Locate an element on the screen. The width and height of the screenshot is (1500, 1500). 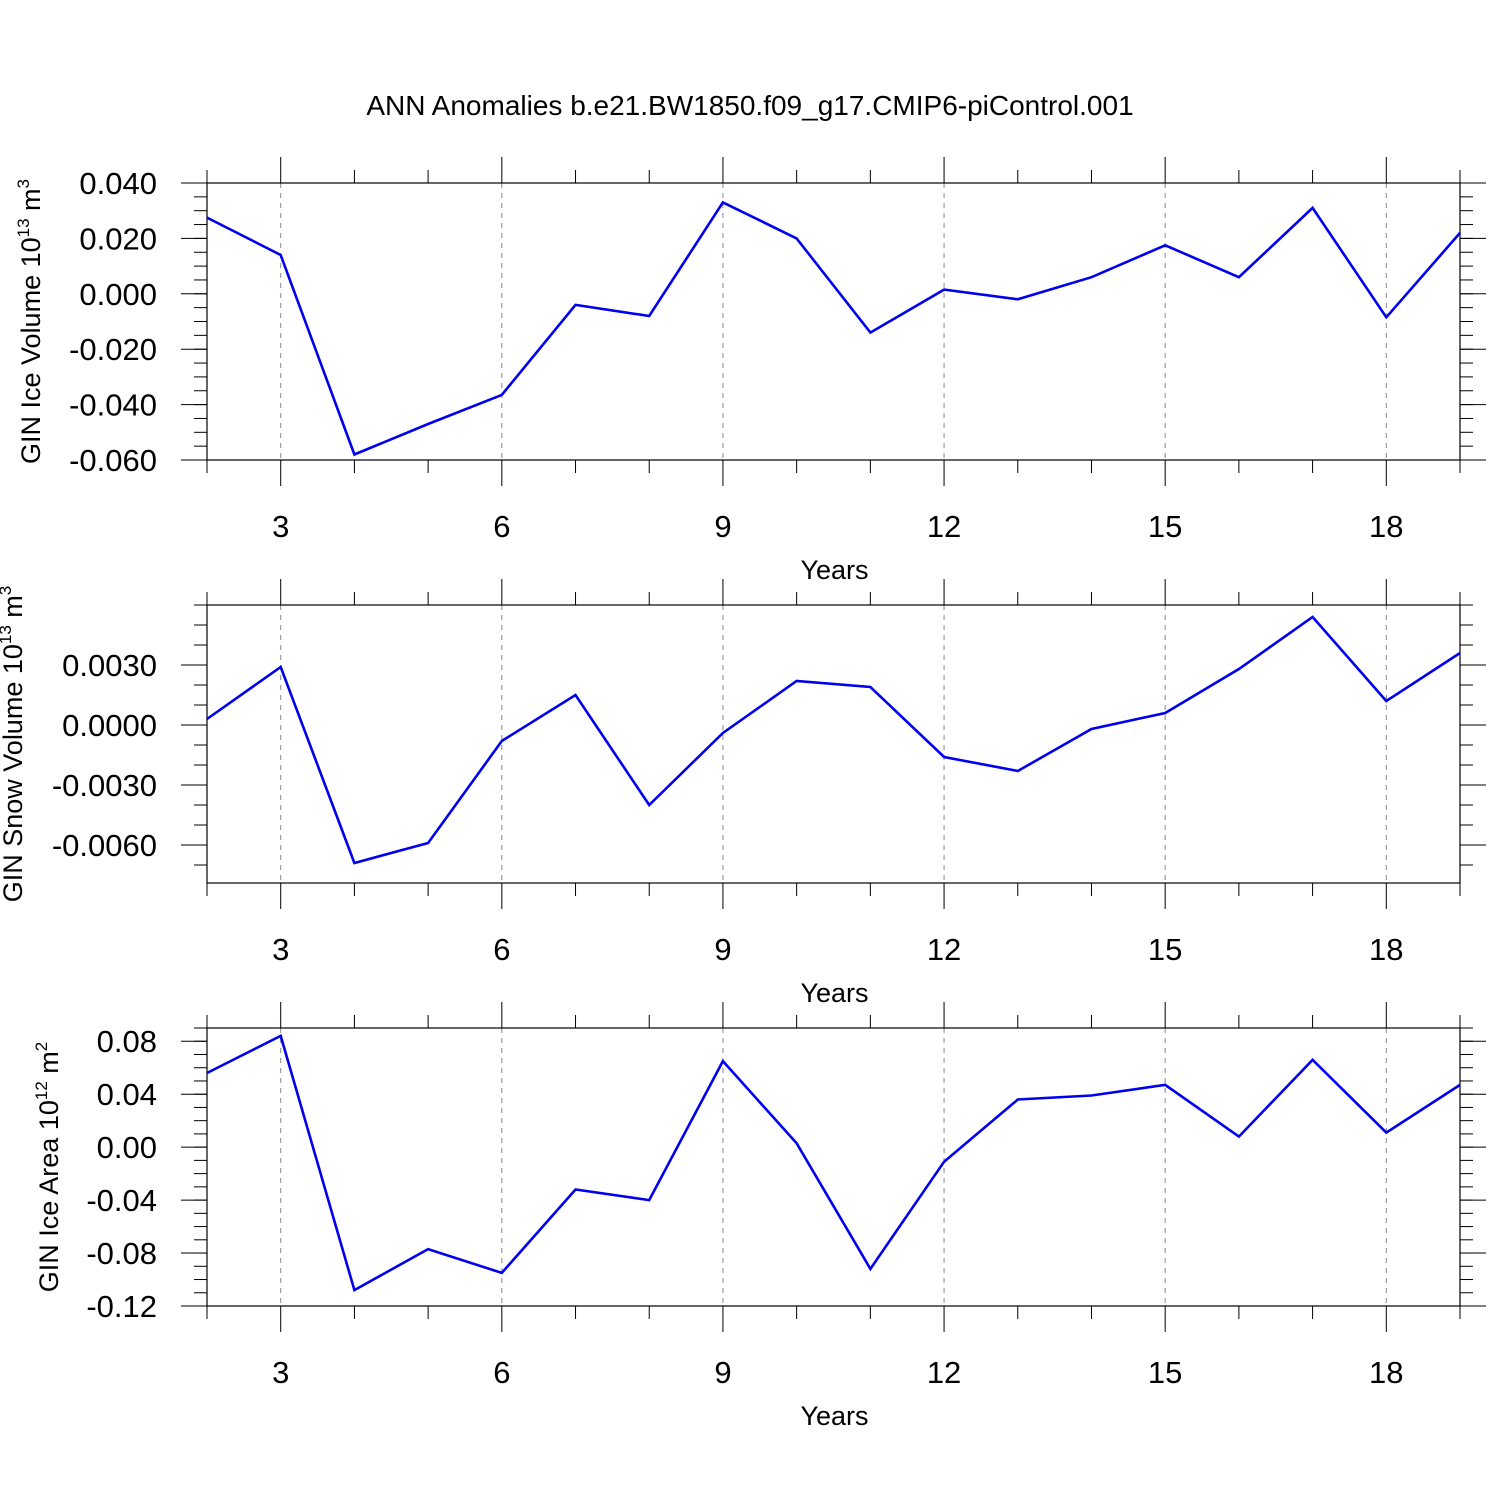
y-axis-label-text: GIN Snow Volume 10 is located at coordinates (14, 773).